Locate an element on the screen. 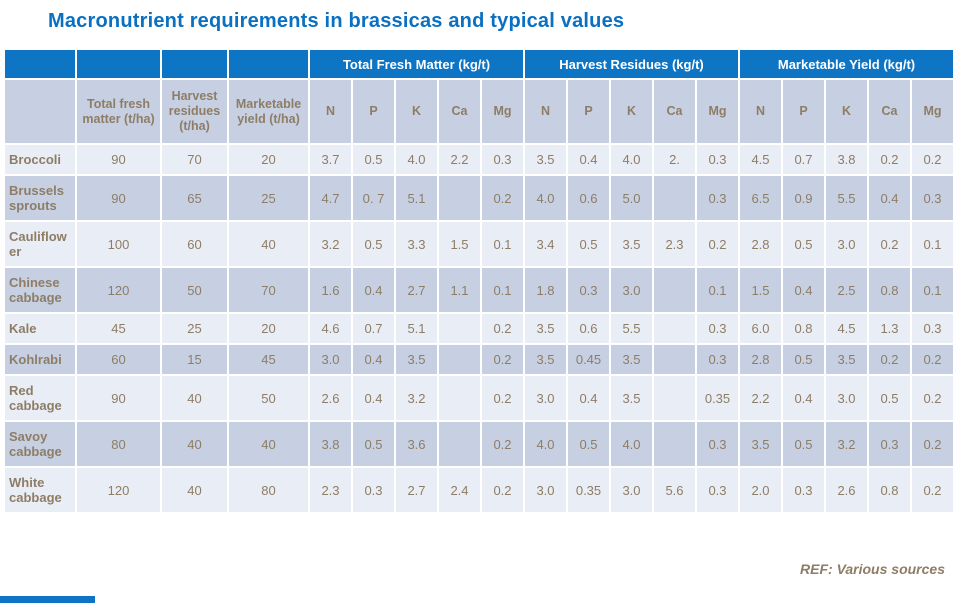  cell-tha-0: 60 is located at coordinates (118, 359).